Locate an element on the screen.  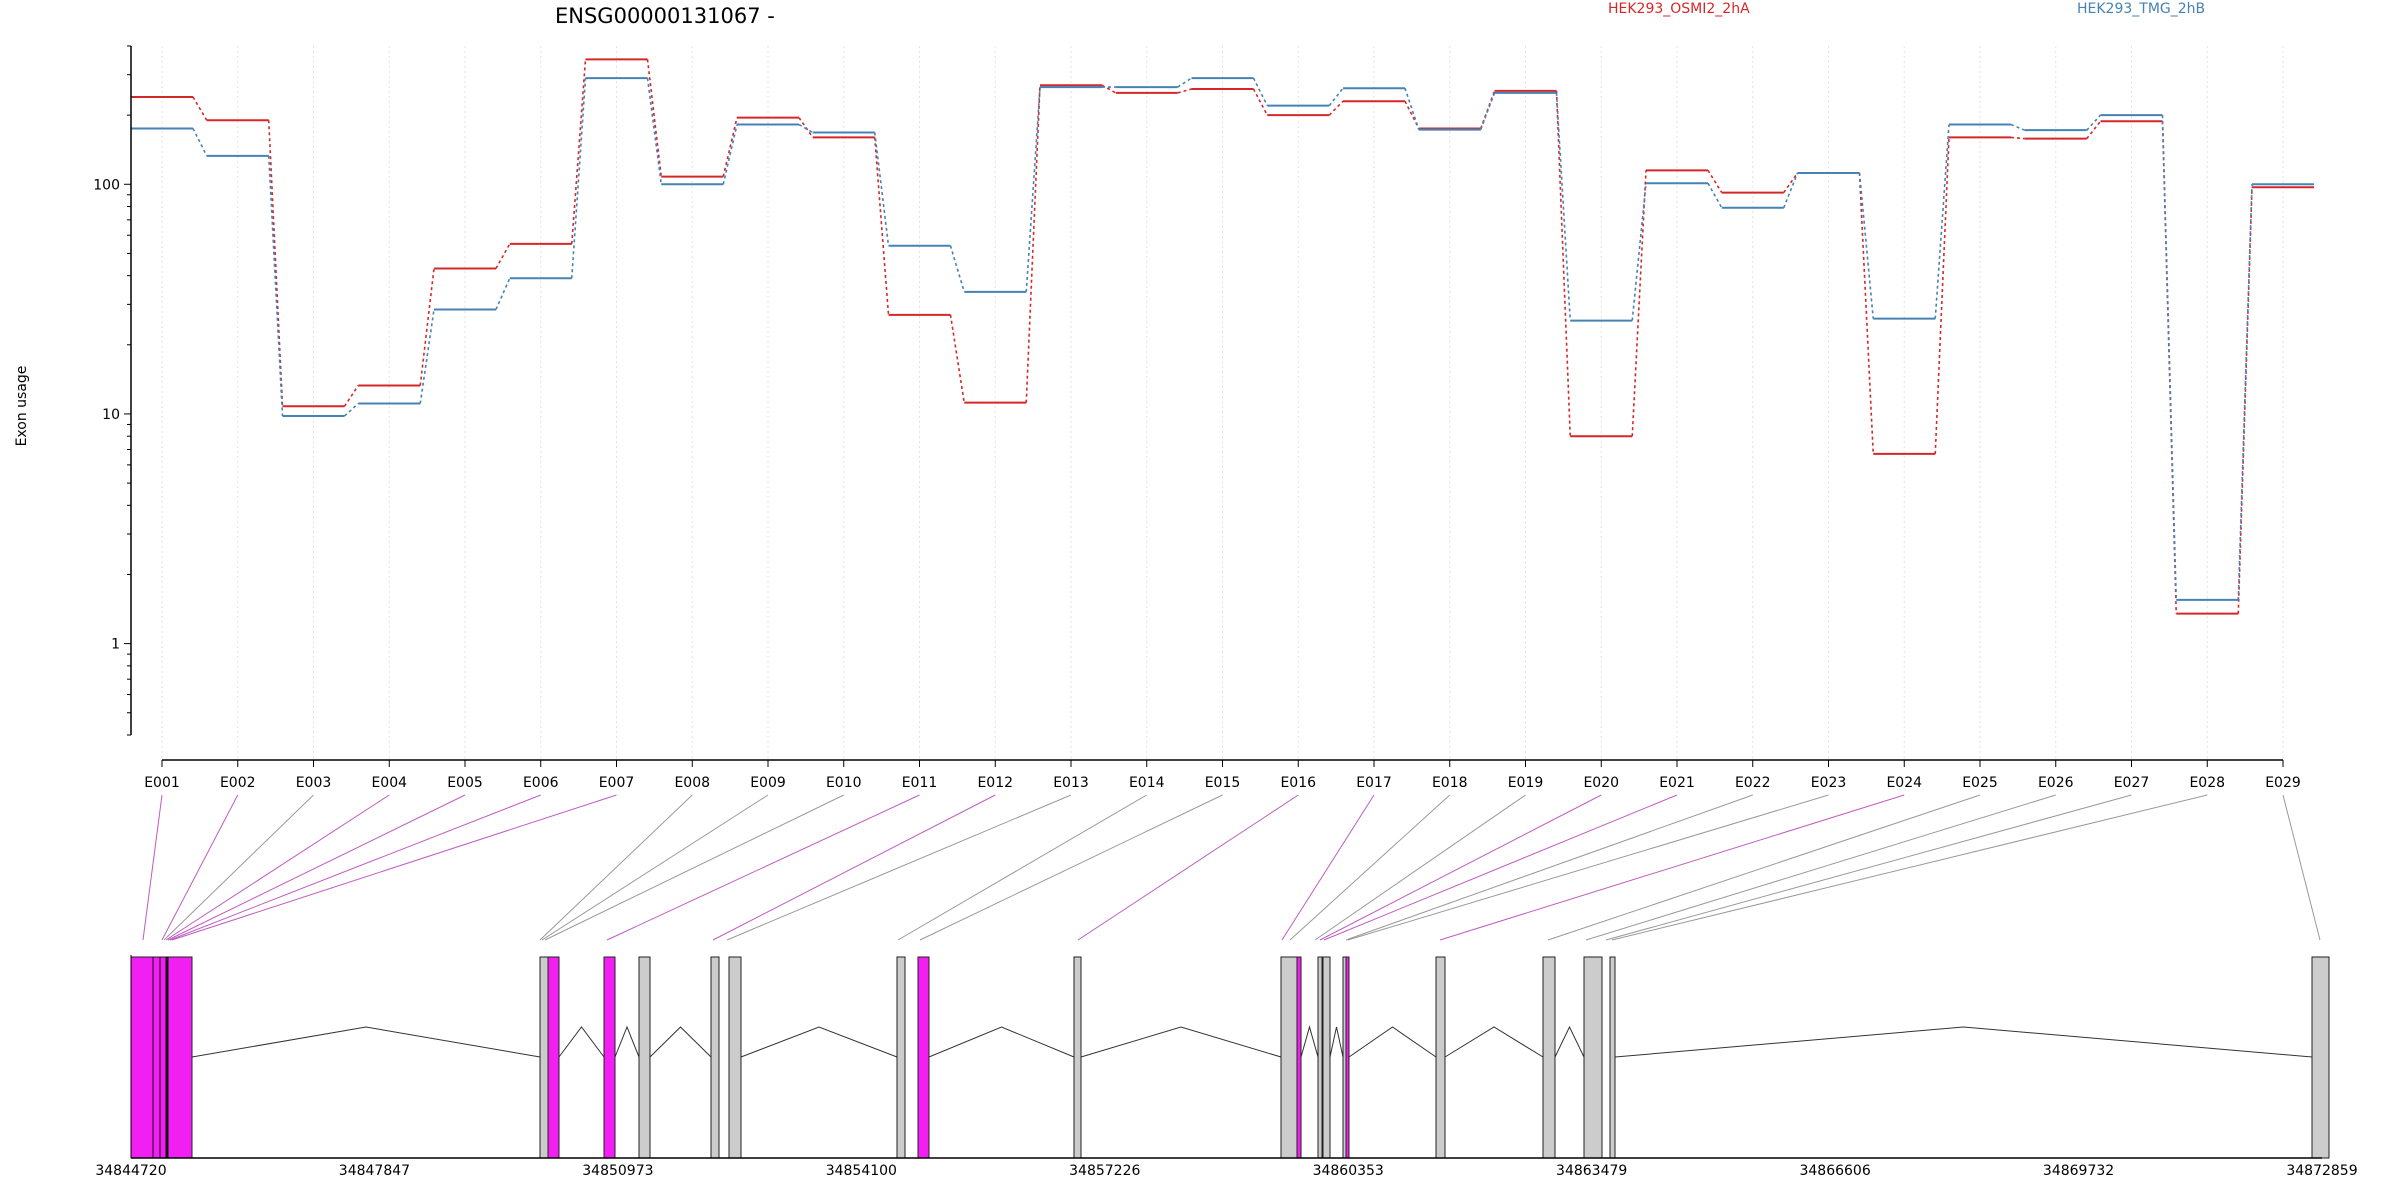
exon-links is located at coordinates (1231, 867).